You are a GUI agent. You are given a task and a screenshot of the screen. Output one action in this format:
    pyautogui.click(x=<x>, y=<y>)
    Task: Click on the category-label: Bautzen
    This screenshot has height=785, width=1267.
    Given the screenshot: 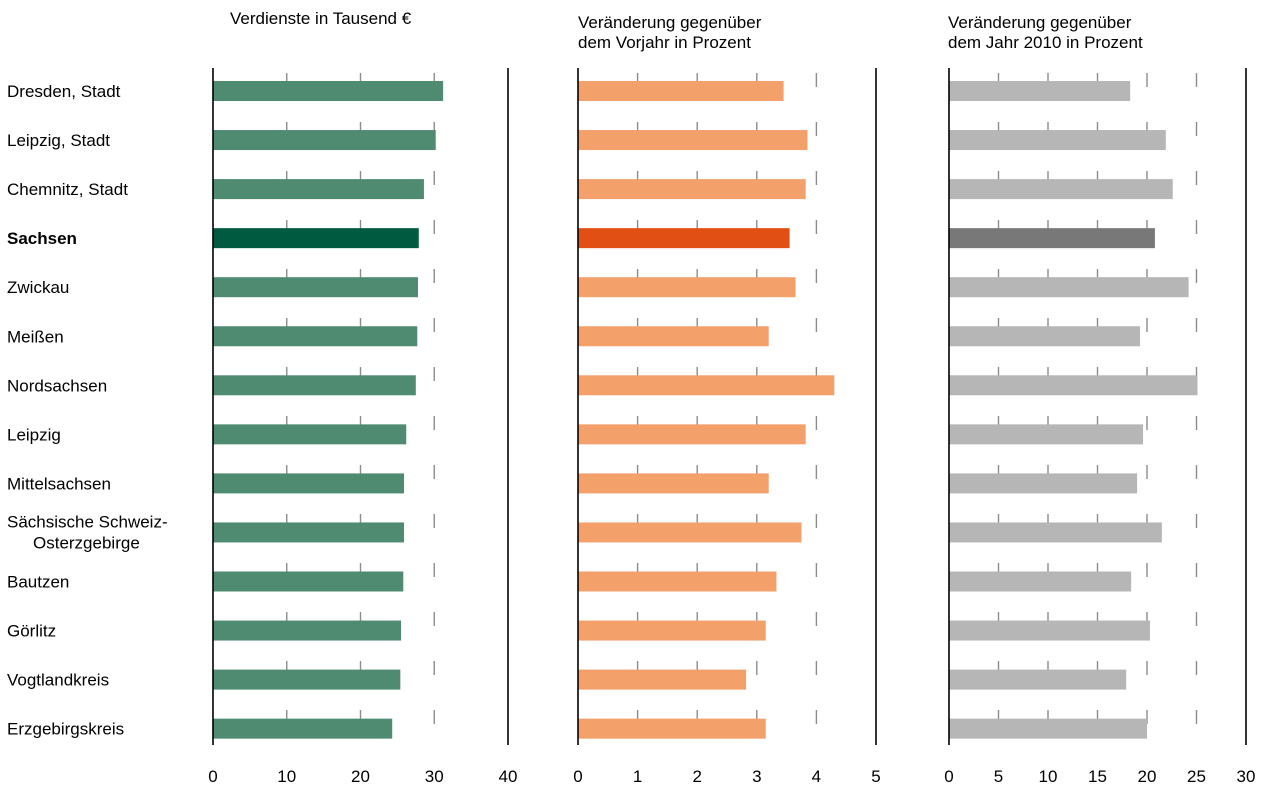 What is the action you would take?
    pyautogui.click(x=38, y=582)
    